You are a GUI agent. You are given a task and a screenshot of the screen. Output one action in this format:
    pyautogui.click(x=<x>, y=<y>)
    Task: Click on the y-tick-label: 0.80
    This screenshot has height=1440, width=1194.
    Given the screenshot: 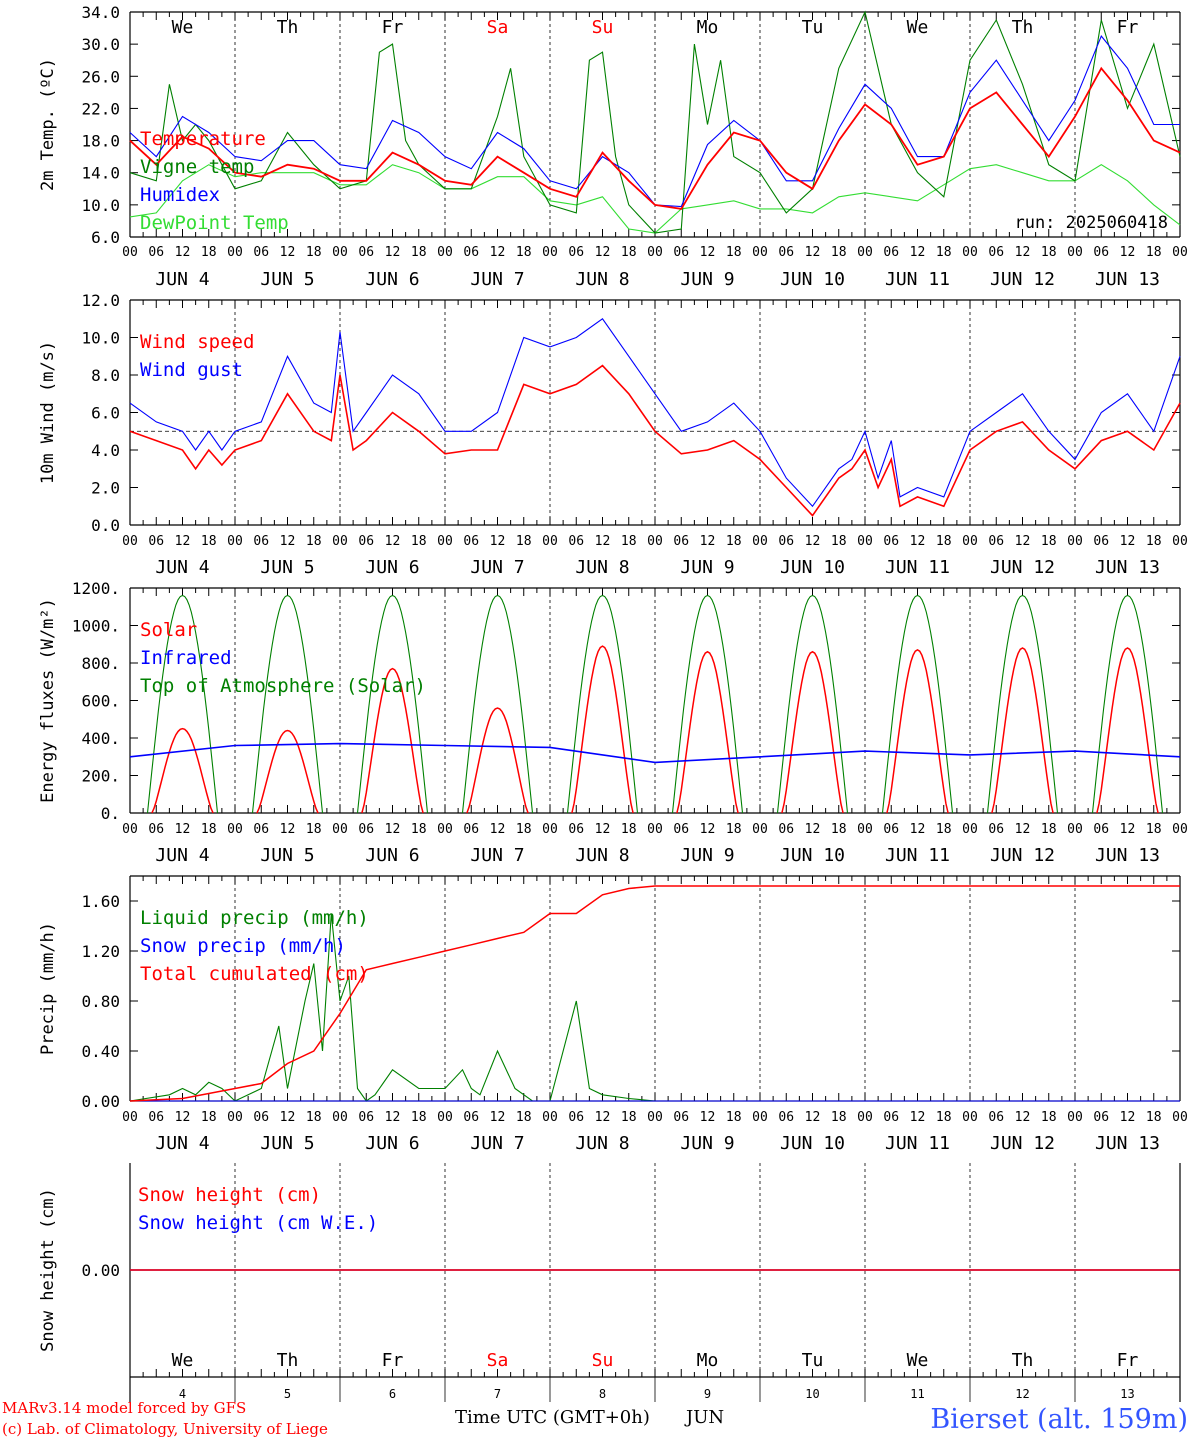 What is the action you would take?
    pyautogui.click(x=100, y=1001)
    